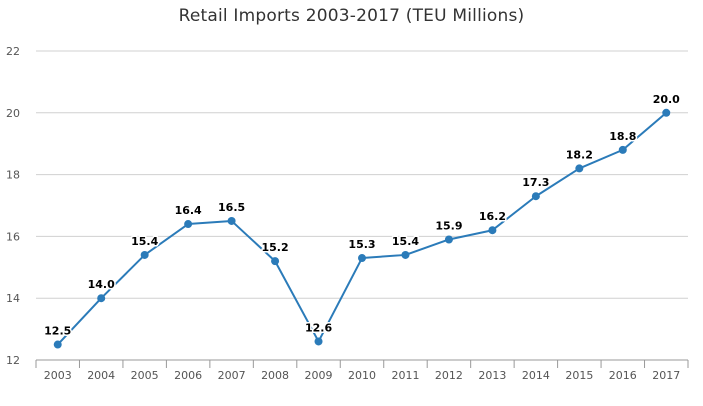 The width and height of the screenshot is (703, 406). I want to click on data-label: 16.5, so click(231, 207).